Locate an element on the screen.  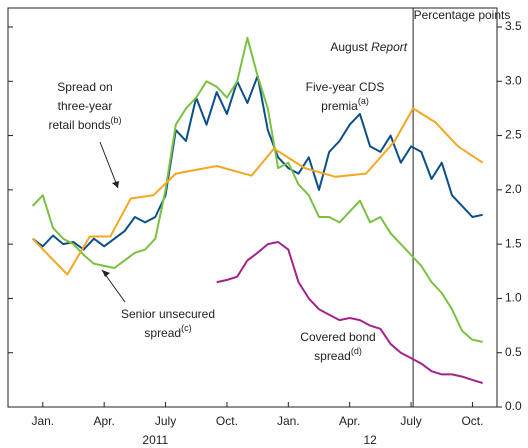
series-label-footnote: (c) is located at coordinates (186, 328).